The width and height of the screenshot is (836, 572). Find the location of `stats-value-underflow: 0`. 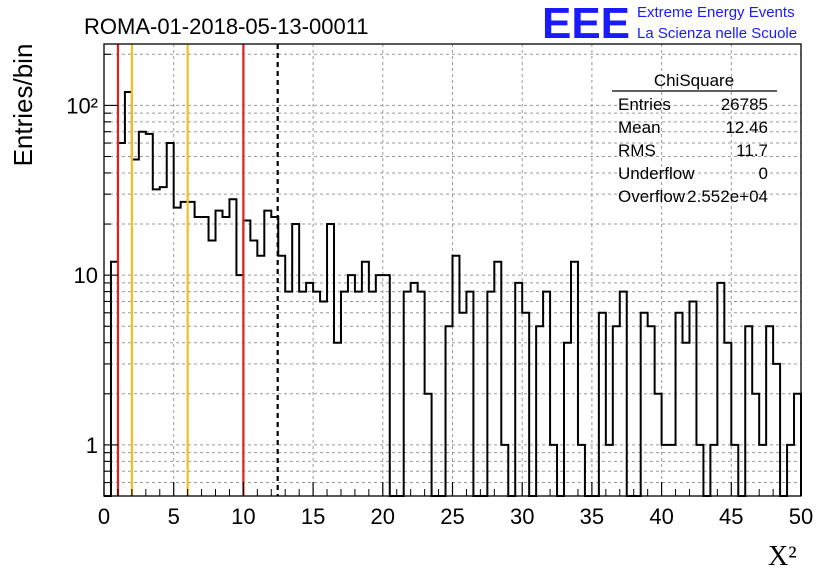

stats-value-underflow: 0 is located at coordinates (763, 173).